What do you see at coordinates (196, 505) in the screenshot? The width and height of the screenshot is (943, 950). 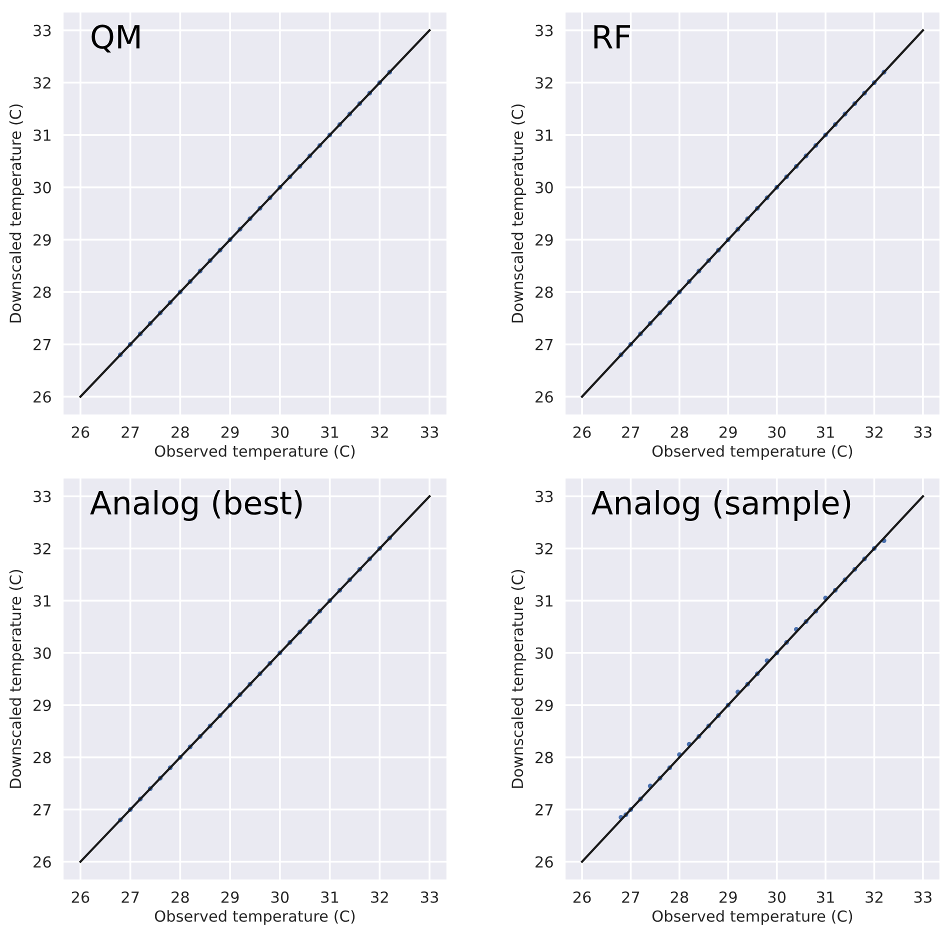 I see `chart-title: Analog (best)` at bounding box center [196, 505].